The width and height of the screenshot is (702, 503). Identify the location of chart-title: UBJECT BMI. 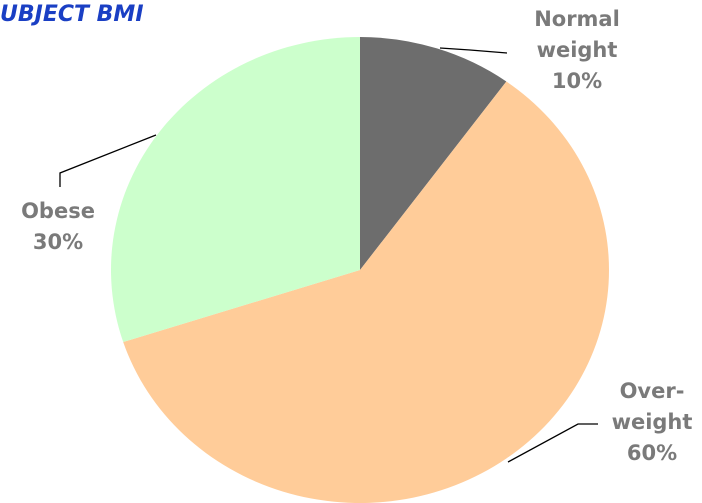
(72, 14).